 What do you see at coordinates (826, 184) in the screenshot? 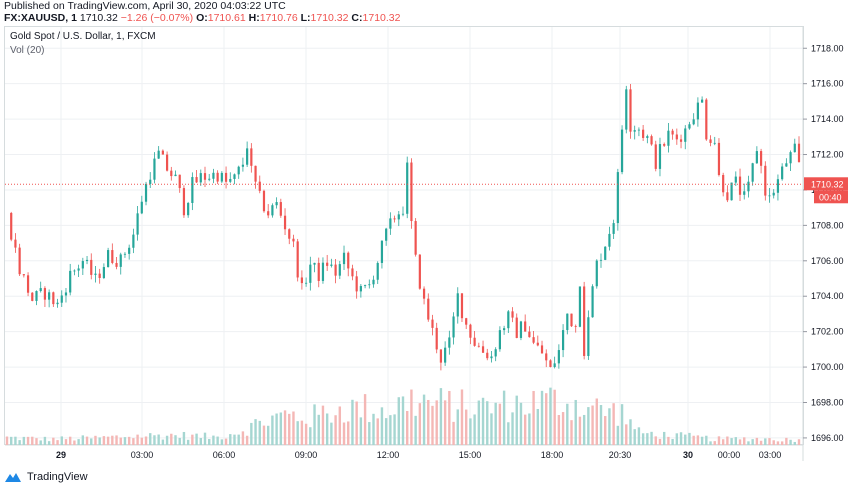
I see `last-price-label-bg` at bounding box center [826, 184].